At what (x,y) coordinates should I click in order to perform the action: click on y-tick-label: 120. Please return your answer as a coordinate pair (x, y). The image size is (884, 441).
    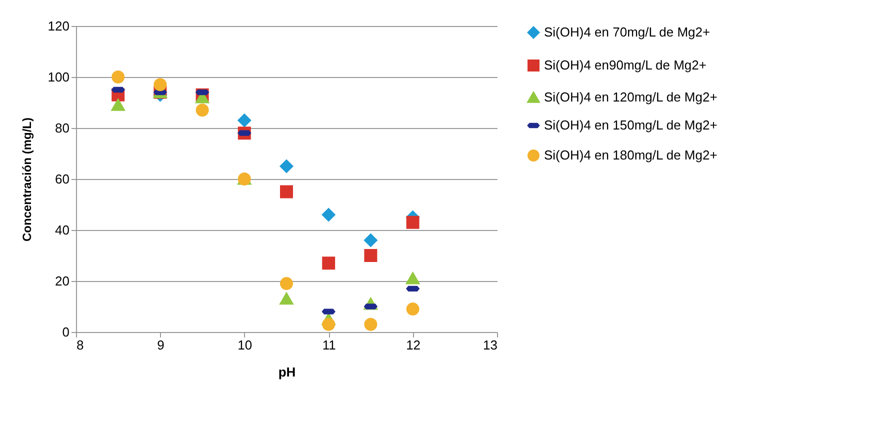
    Looking at the image, I should click on (59, 26).